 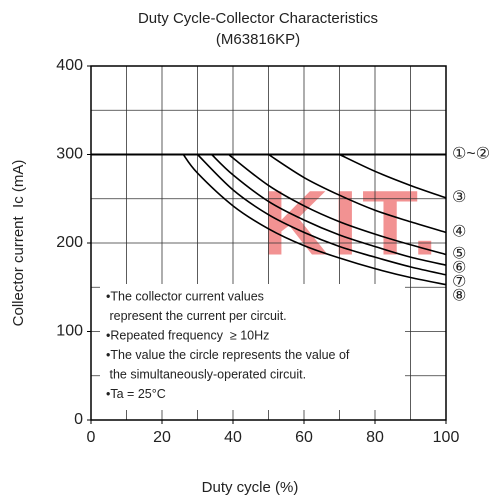 I want to click on x-tick-label: 80, so click(x=375, y=437).